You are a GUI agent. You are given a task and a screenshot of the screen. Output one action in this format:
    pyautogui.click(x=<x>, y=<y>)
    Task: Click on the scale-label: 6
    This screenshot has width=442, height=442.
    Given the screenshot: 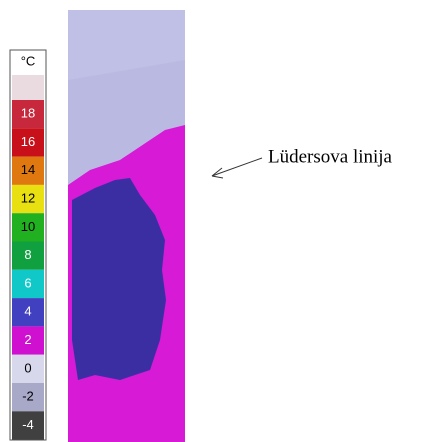 What is the action you would take?
    pyautogui.click(x=27, y=282)
    